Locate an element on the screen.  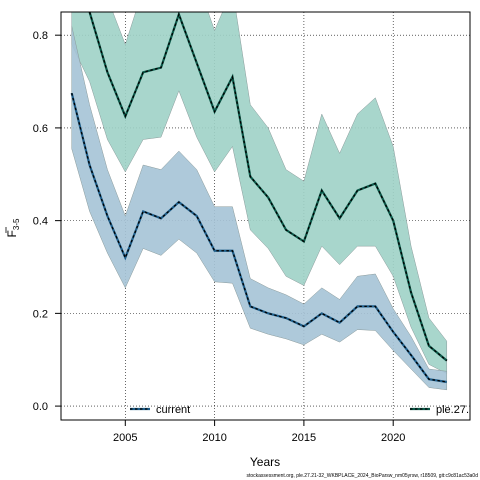
y-axis: 0.0 0.2 0.4 0.6 0.8 is located at coordinates (47, 221).